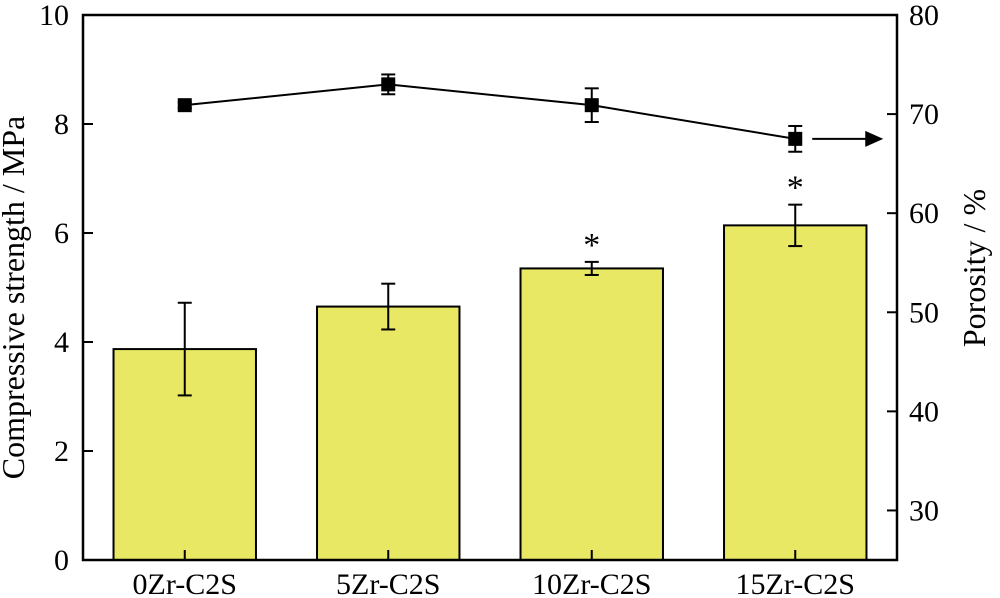 The image size is (1000, 598). Describe the element at coordinates (874, 138) in the screenshot. I see `arrow-head` at that location.